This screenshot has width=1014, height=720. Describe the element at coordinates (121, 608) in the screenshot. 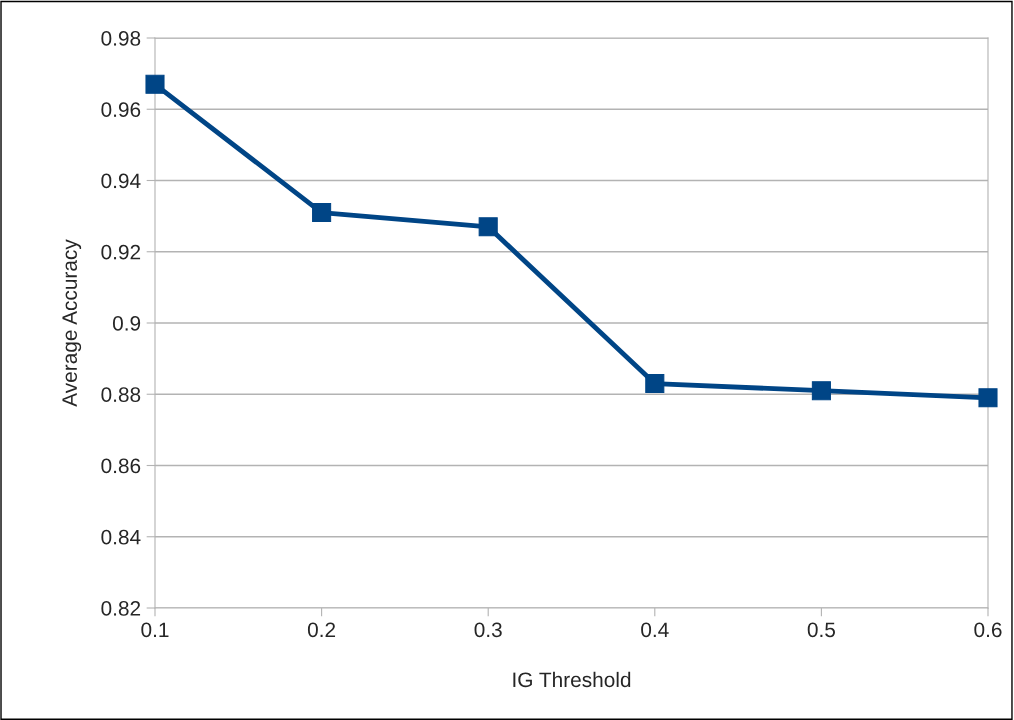

I see `y-tick-label: 0.82` at that location.